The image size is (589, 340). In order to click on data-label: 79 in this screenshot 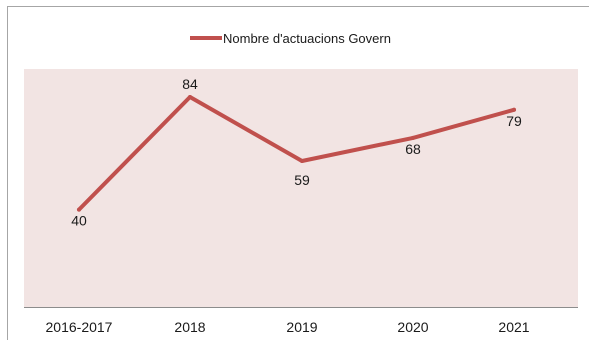, I will do `click(514, 121)`.